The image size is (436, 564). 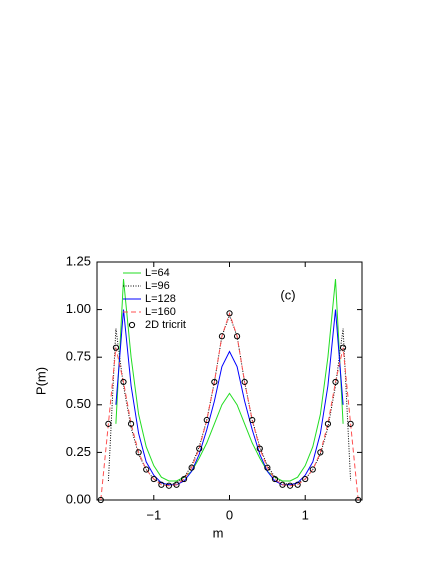 I want to click on legend-label: L=160, so click(x=160, y=312).